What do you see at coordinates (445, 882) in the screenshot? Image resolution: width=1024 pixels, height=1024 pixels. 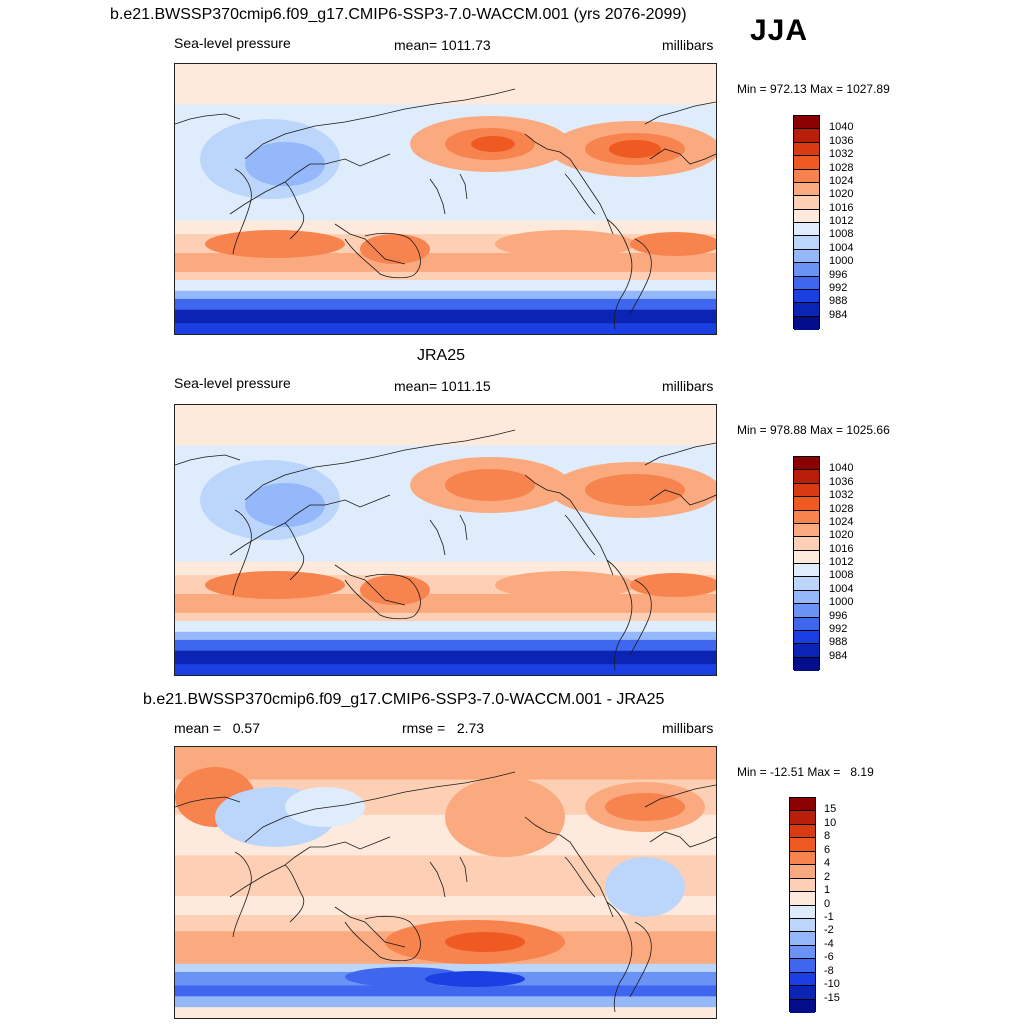 I see `panel3-map` at bounding box center [445, 882].